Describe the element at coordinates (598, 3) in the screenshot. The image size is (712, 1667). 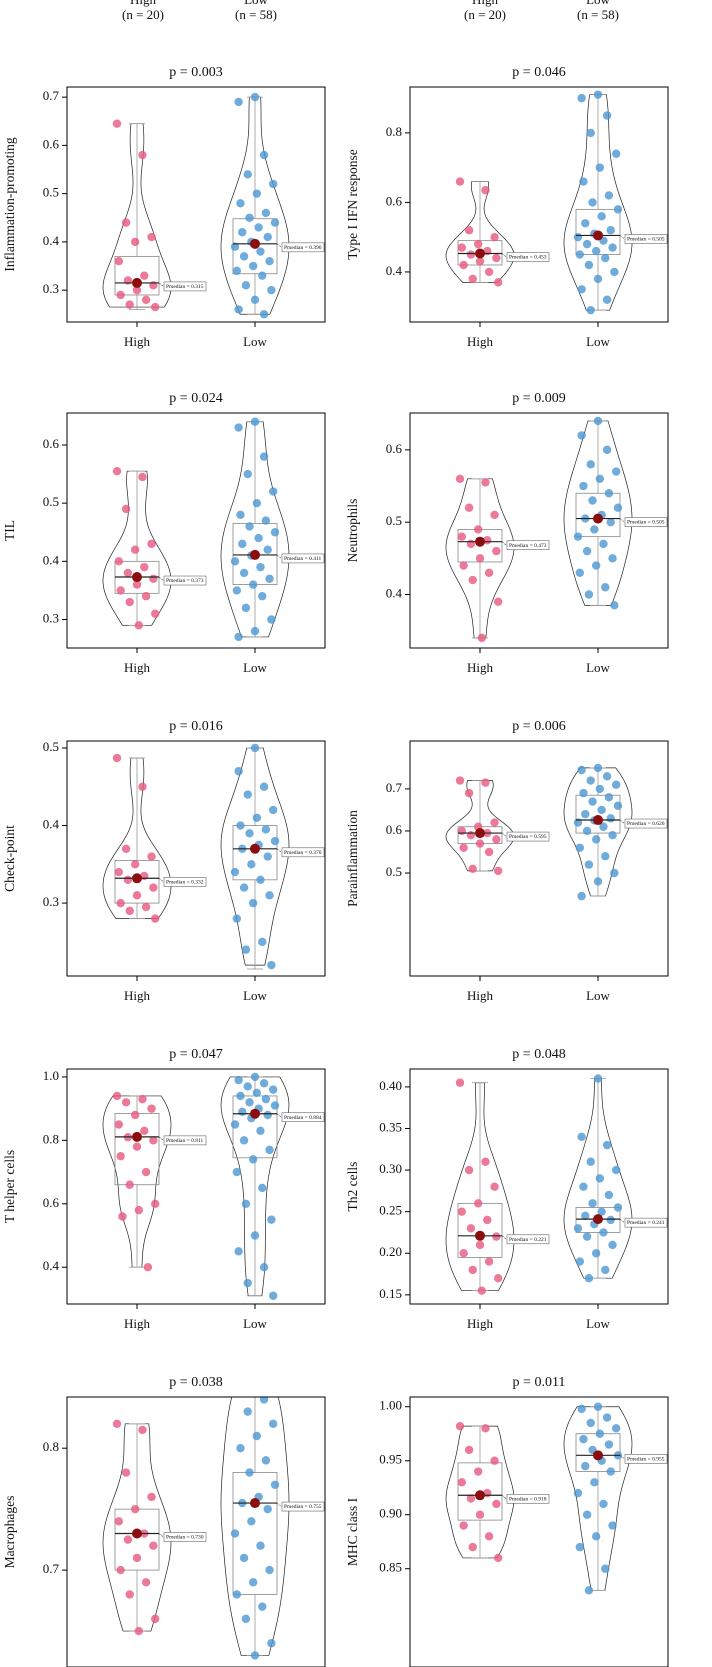
I see `group-label: Low` at that location.